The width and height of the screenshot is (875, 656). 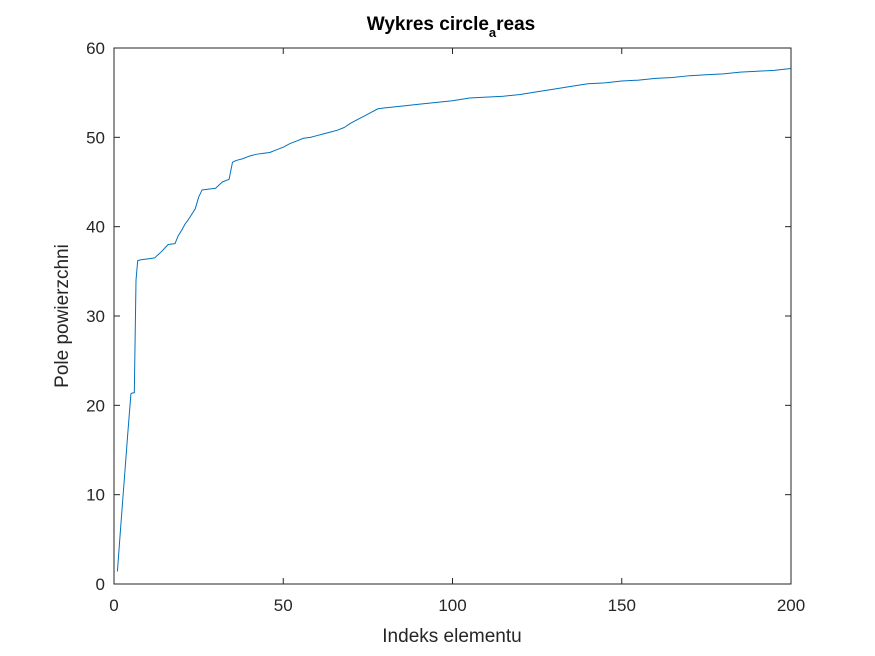 I want to click on x-tick-label: 150, so click(x=622, y=605).